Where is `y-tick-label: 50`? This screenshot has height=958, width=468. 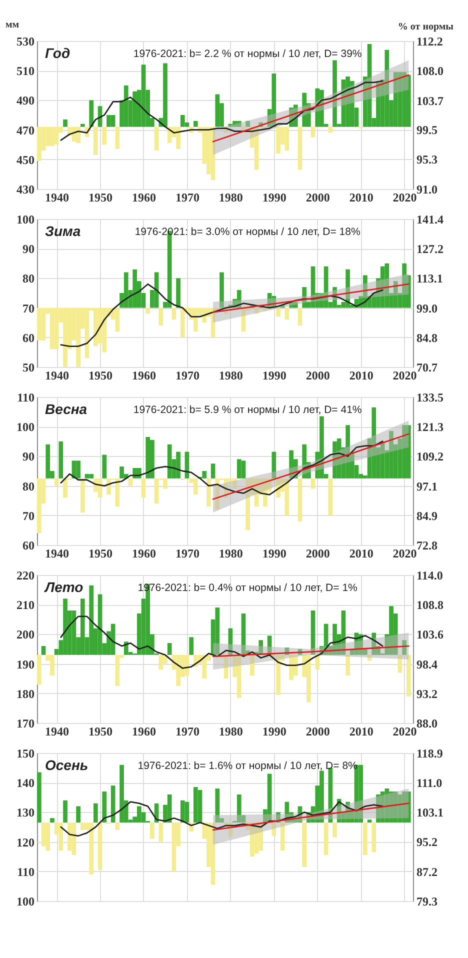 y-tick-label: 50 is located at coordinates (28, 367).